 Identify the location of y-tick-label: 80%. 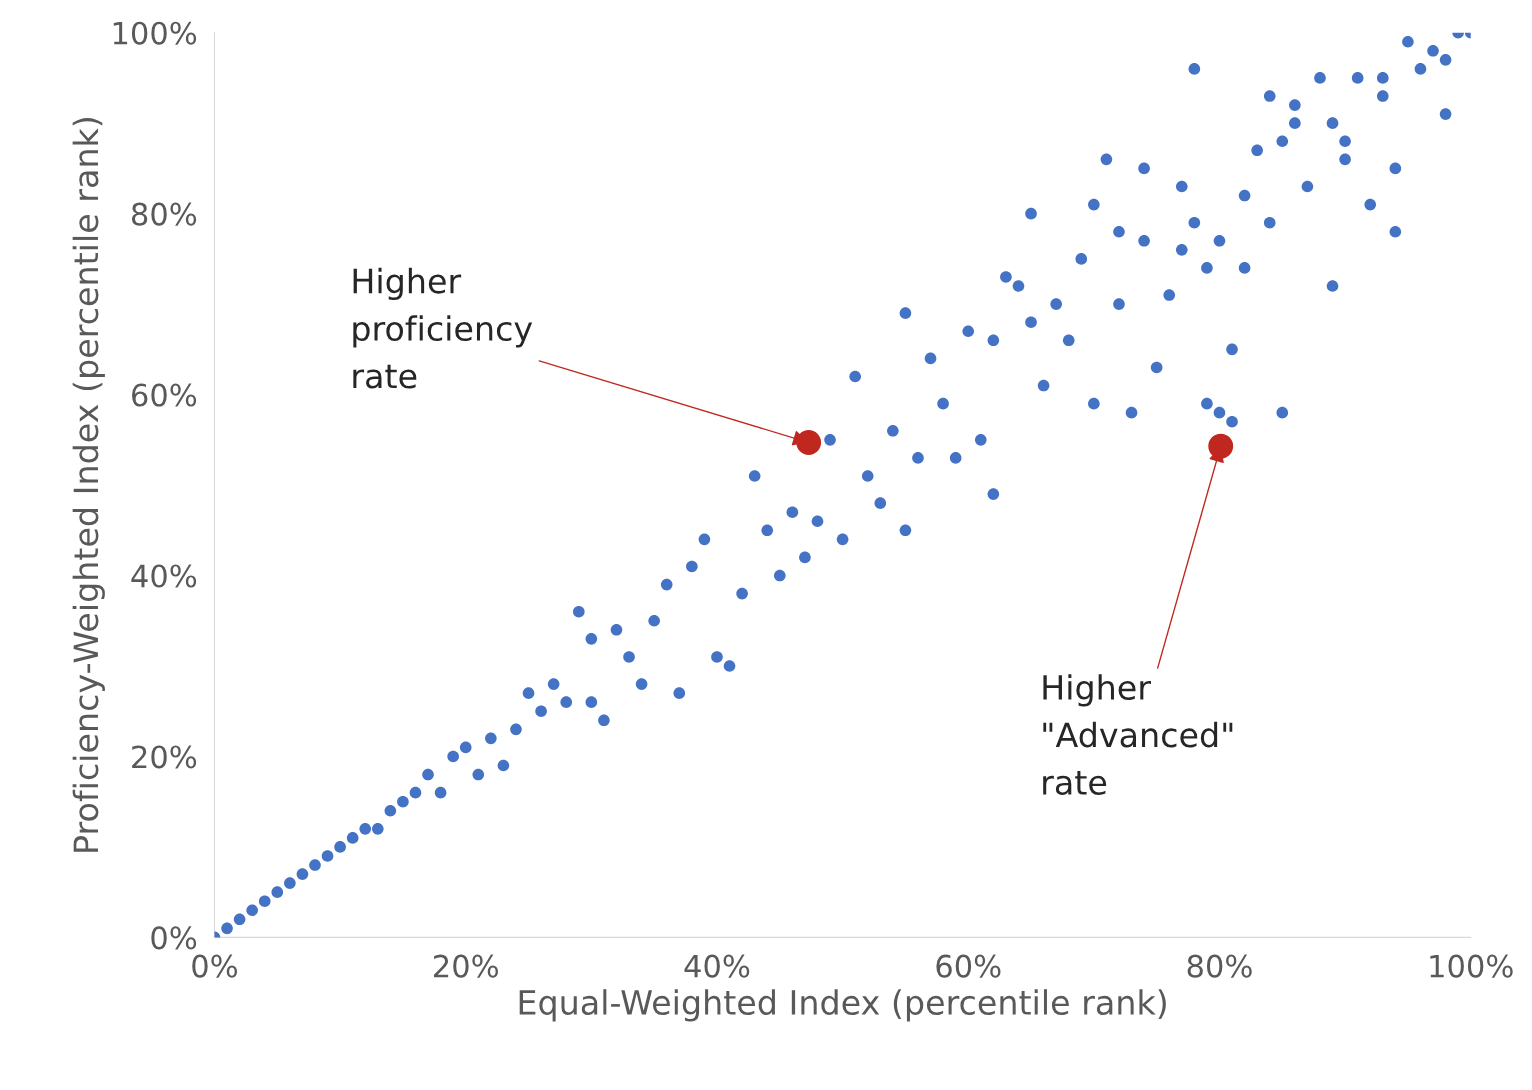
(164, 214).